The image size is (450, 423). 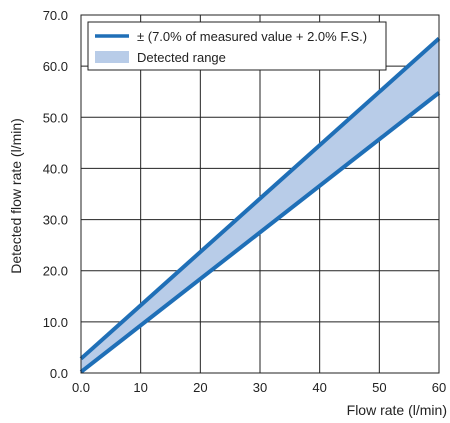 What do you see at coordinates (55, 66) in the screenshot?
I see `y-tick-label: 60.0` at bounding box center [55, 66].